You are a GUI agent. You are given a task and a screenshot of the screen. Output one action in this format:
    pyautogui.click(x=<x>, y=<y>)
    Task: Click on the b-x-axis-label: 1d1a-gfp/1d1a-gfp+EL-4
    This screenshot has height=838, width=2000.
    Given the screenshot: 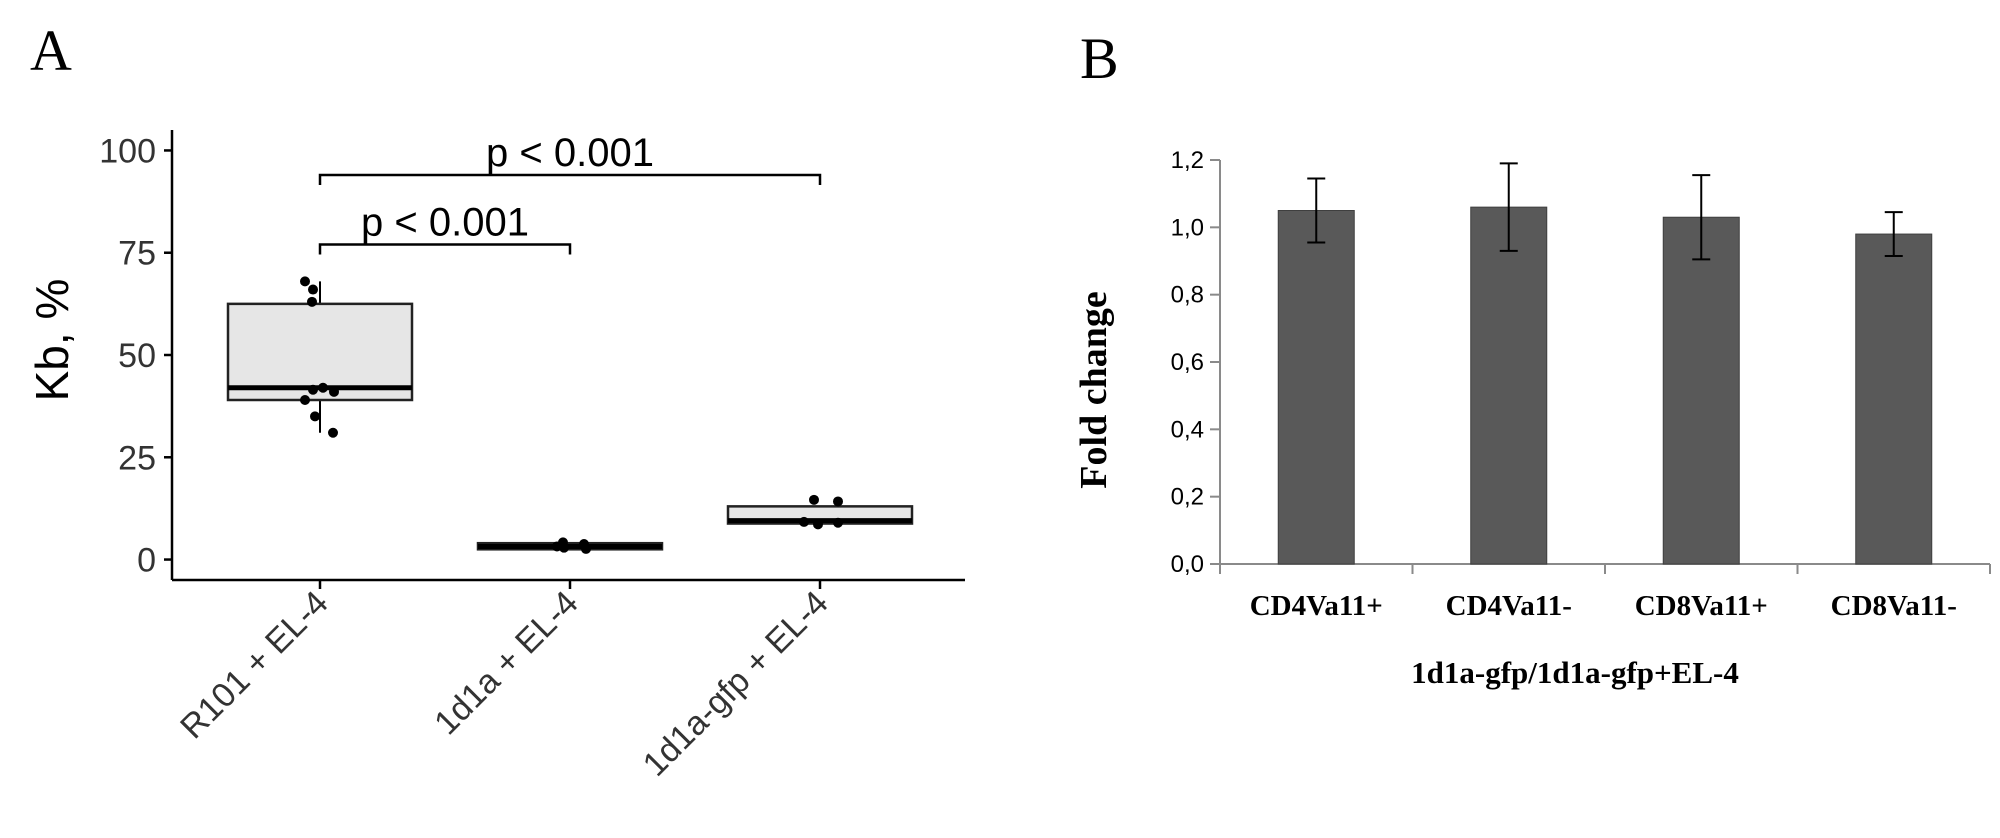 What is the action you would take?
    pyautogui.click(x=1575, y=672)
    